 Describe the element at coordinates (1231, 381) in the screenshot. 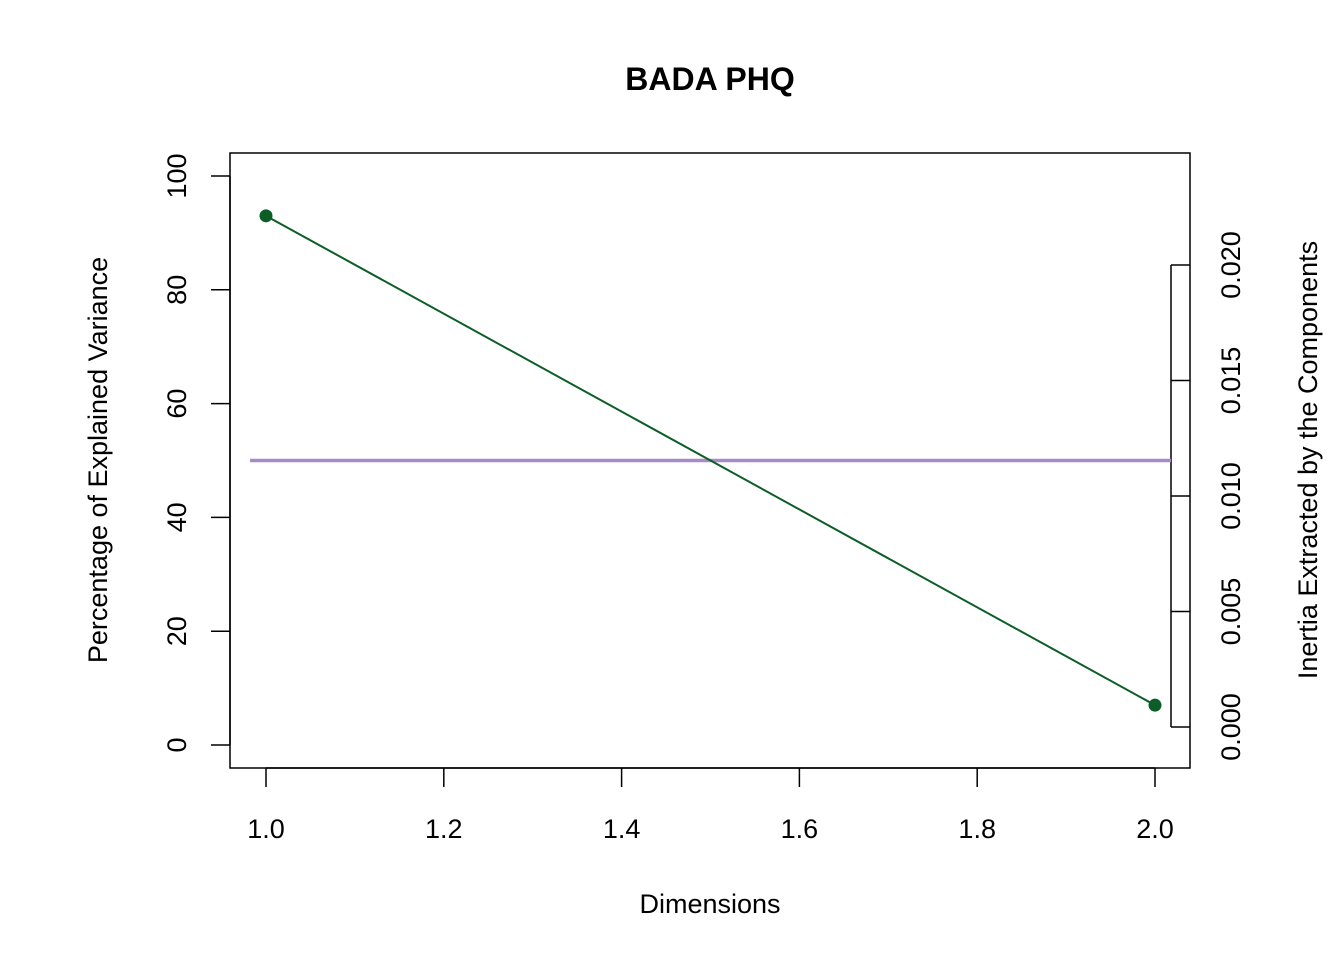

I see `right-y-tick-label: 0.015` at that location.